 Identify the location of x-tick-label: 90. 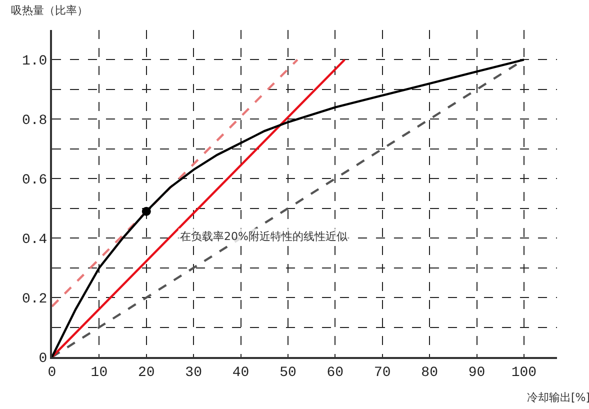
(477, 372).